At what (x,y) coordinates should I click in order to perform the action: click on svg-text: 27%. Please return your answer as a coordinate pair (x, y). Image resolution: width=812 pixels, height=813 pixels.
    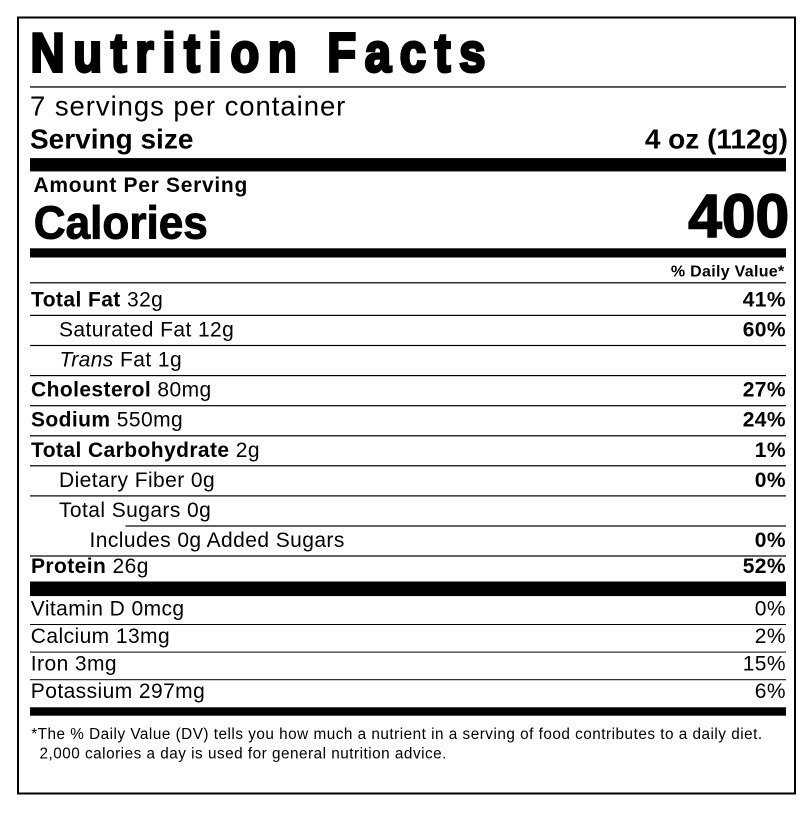
    Looking at the image, I should click on (764, 390).